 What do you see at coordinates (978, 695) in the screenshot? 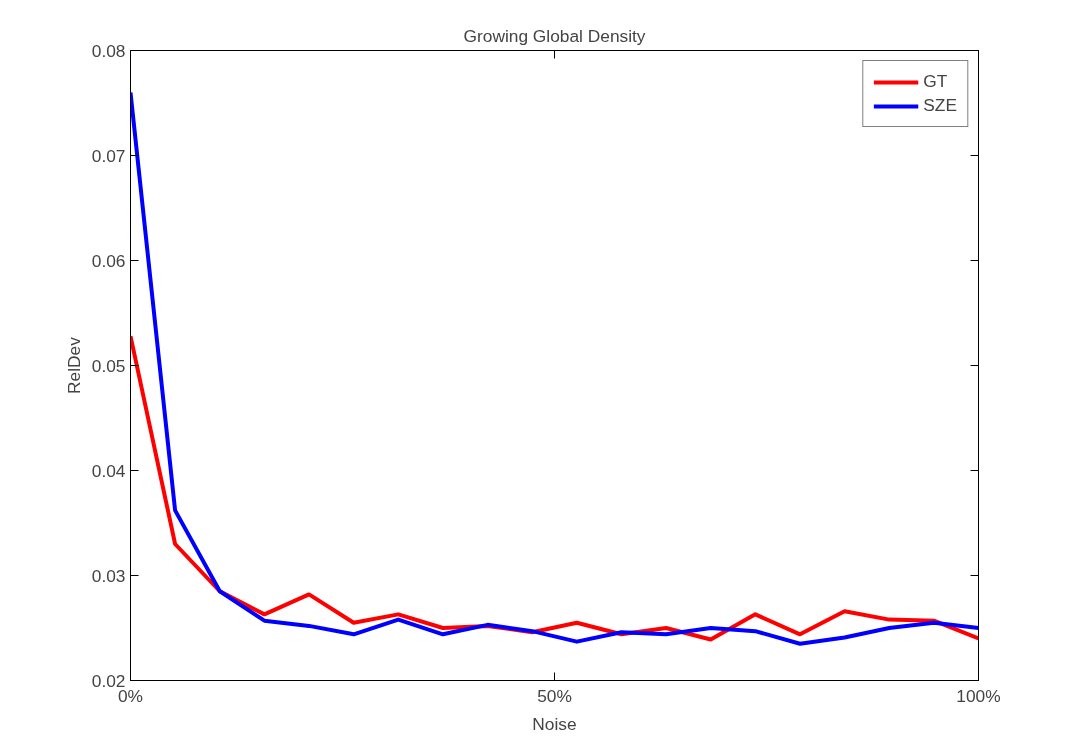
I see `x-tick-label: 100%` at bounding box center [978, 695].